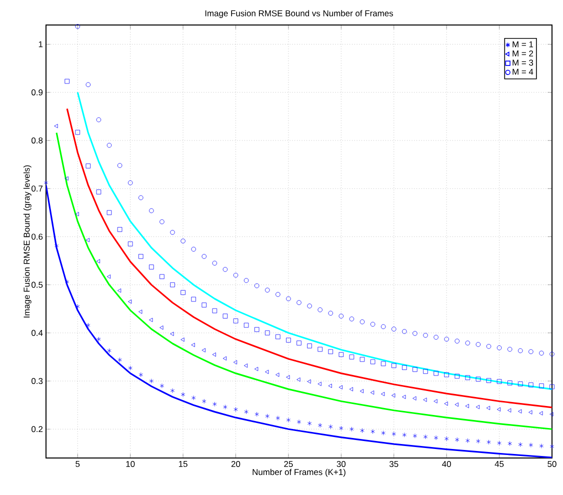 The image size is (563, 495). I want to click on legend-label: M = 3, so click(523, 63).